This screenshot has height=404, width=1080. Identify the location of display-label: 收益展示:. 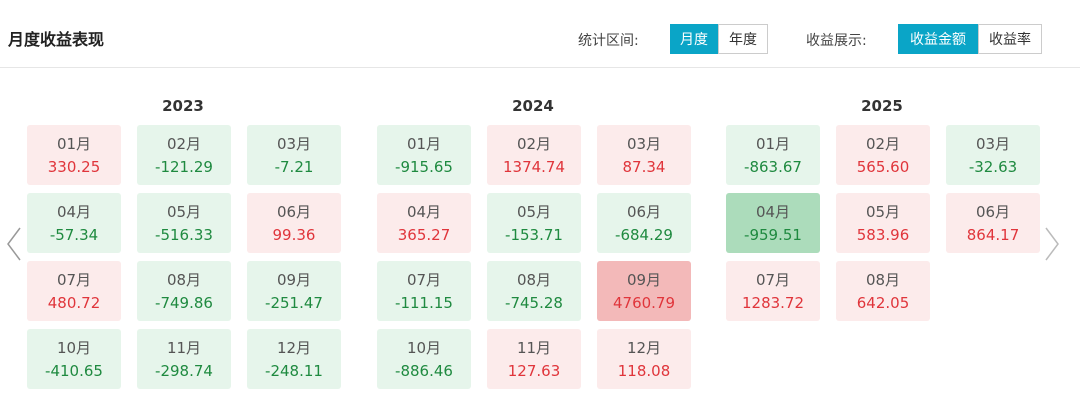
(836, 41).